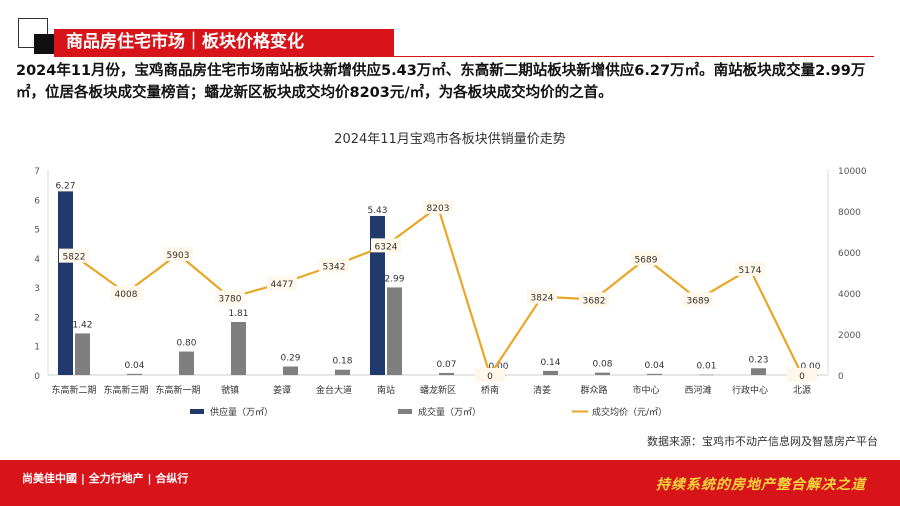  What do you see at coordinates (342, 362) in the screenshot?
I see `deal-label: 0.18` at bounding box center [342, 362].